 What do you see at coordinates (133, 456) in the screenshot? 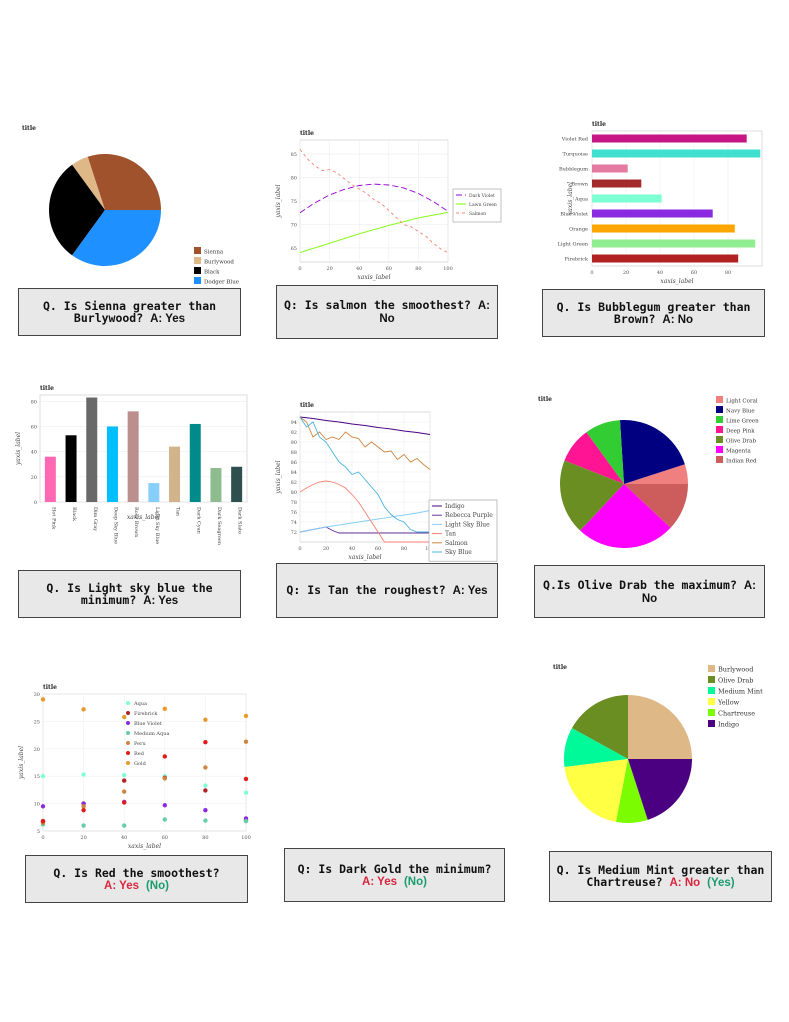
I see `bar-rosy-brown` at bounding box center [133, 456].